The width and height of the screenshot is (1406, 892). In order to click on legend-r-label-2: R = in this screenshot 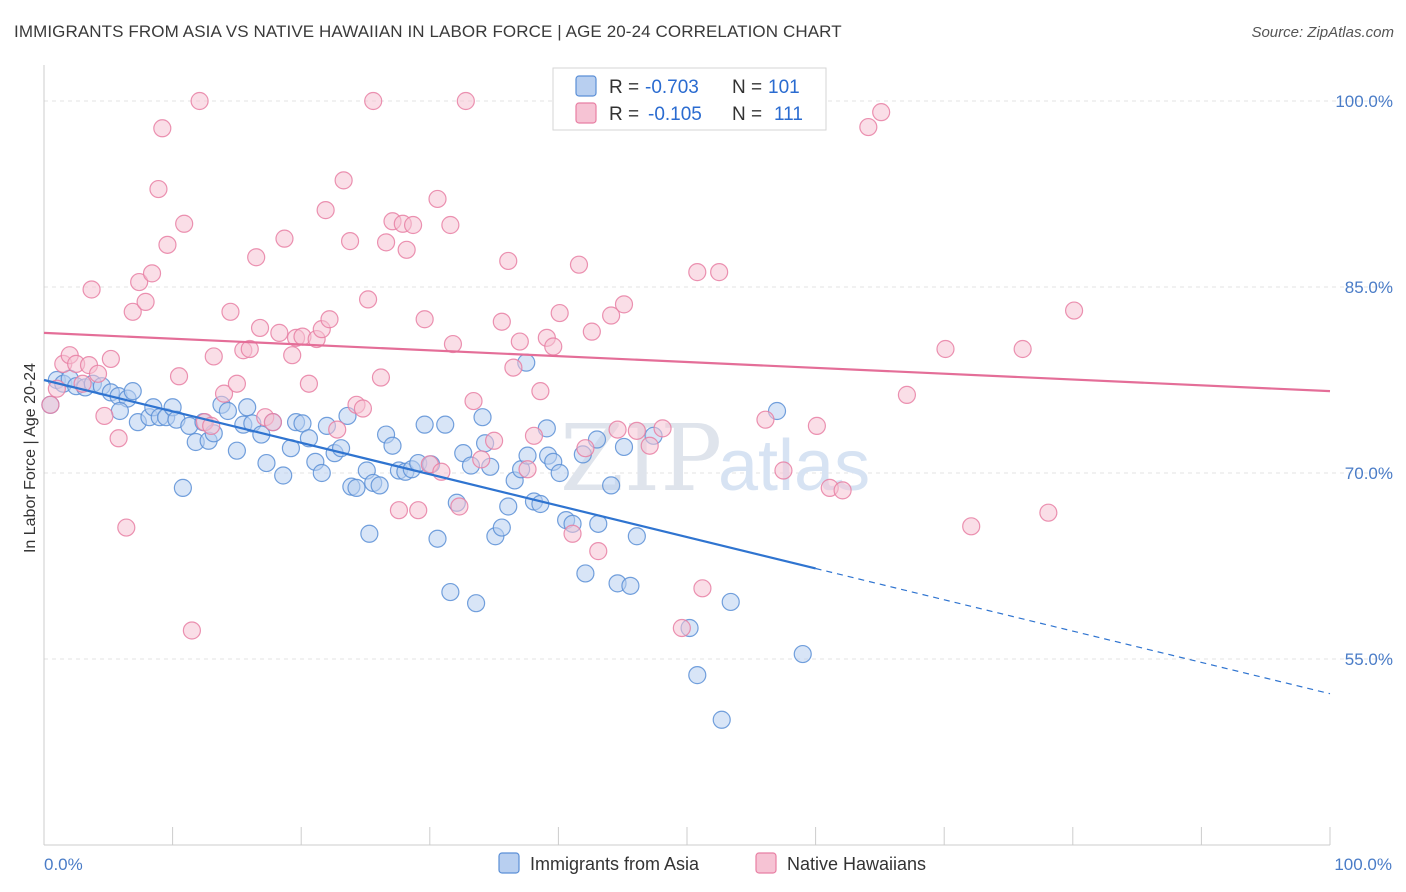, I will do `click(624, 114)`.